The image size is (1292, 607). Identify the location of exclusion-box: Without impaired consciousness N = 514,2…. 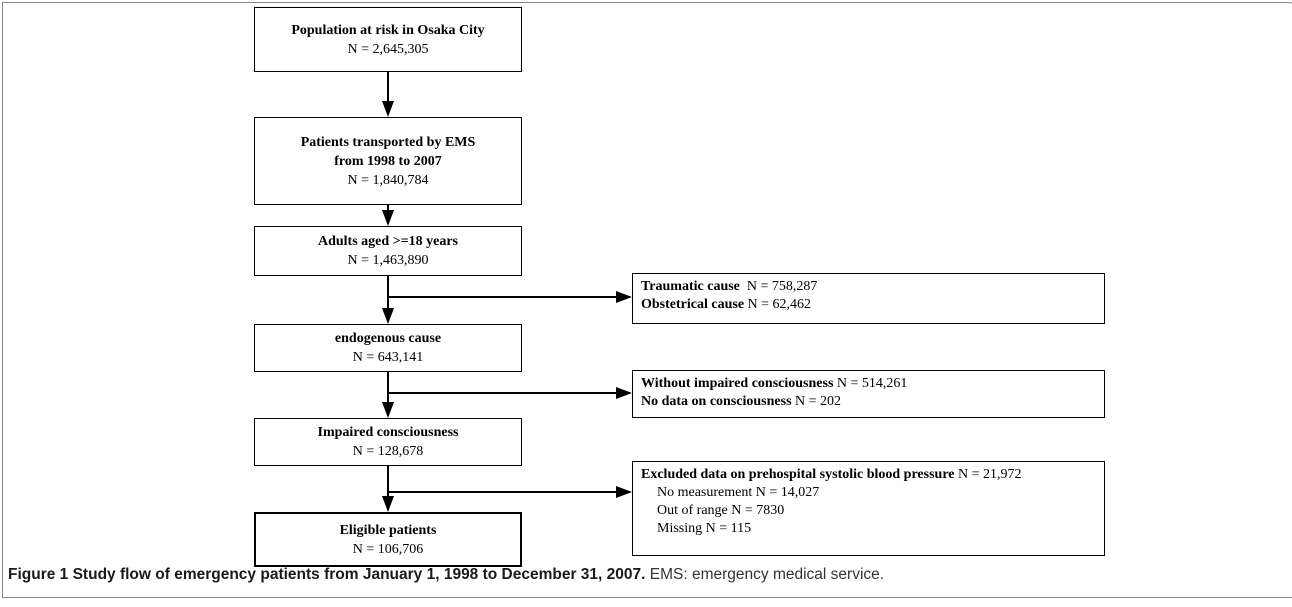
(868, 394).